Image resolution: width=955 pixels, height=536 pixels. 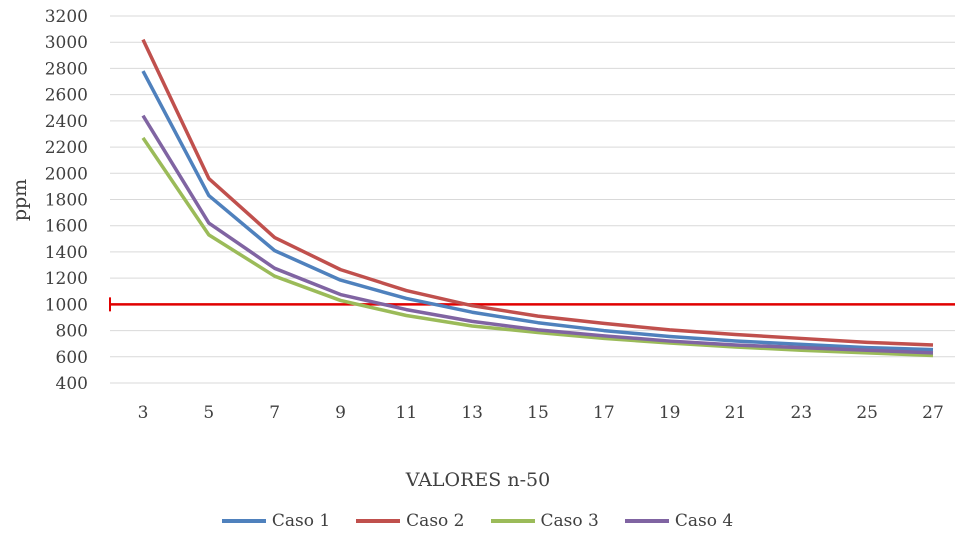 What do you see at coordinates (604, 413) in the screenshot?
I see `x-tick-label: 17` at bounding box center [604, 413].